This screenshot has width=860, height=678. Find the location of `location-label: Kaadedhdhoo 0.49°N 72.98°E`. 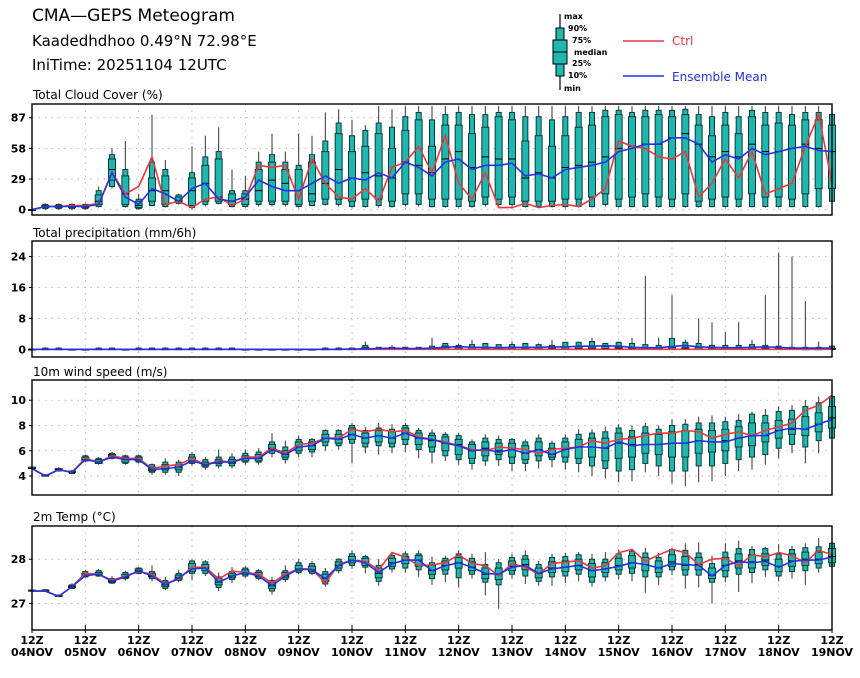

location-label: Kaadedhdhoo 0.49°N 72.98°E is located at coordinates (144, 41).